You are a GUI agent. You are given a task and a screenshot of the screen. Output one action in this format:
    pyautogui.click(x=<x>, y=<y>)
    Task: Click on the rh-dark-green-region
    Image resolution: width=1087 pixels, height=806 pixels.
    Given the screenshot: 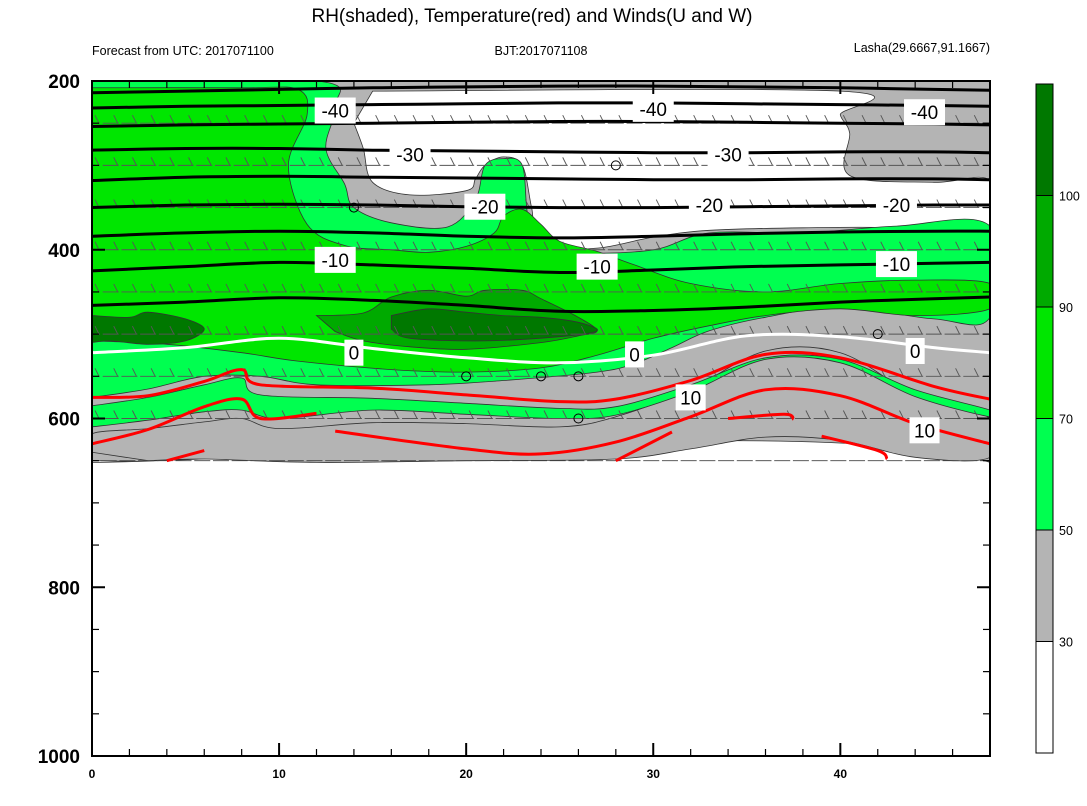 What is the action you would take?
    pyautogui.click(x=494, y=325)
    